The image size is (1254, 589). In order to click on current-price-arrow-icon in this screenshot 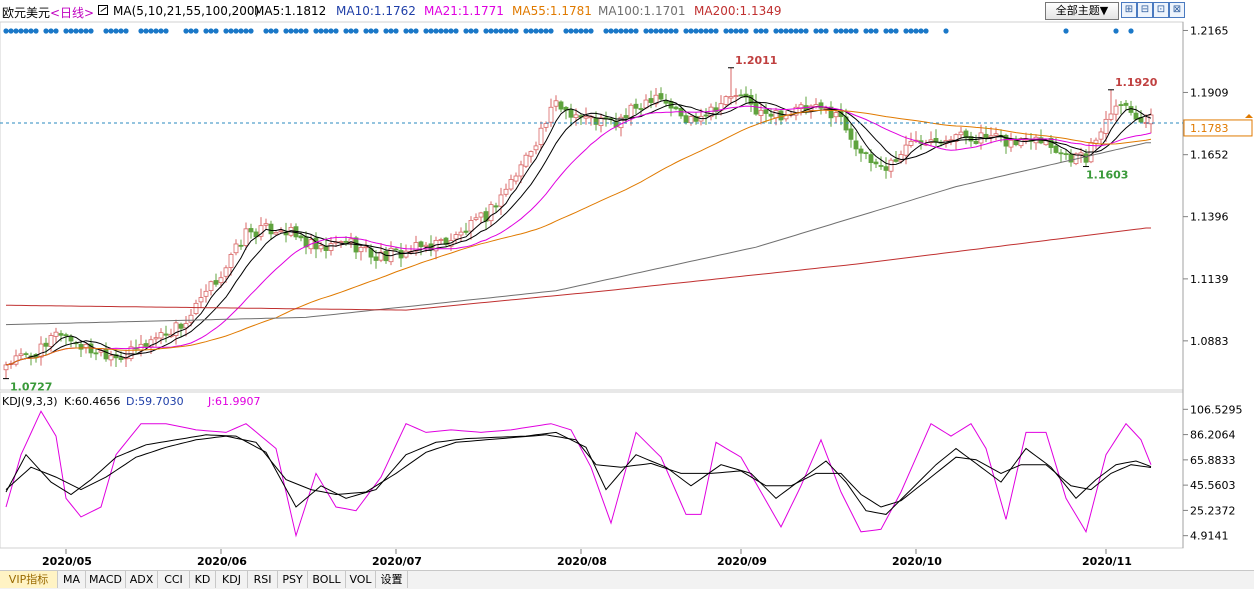, I will do `click(1249, 115)`.